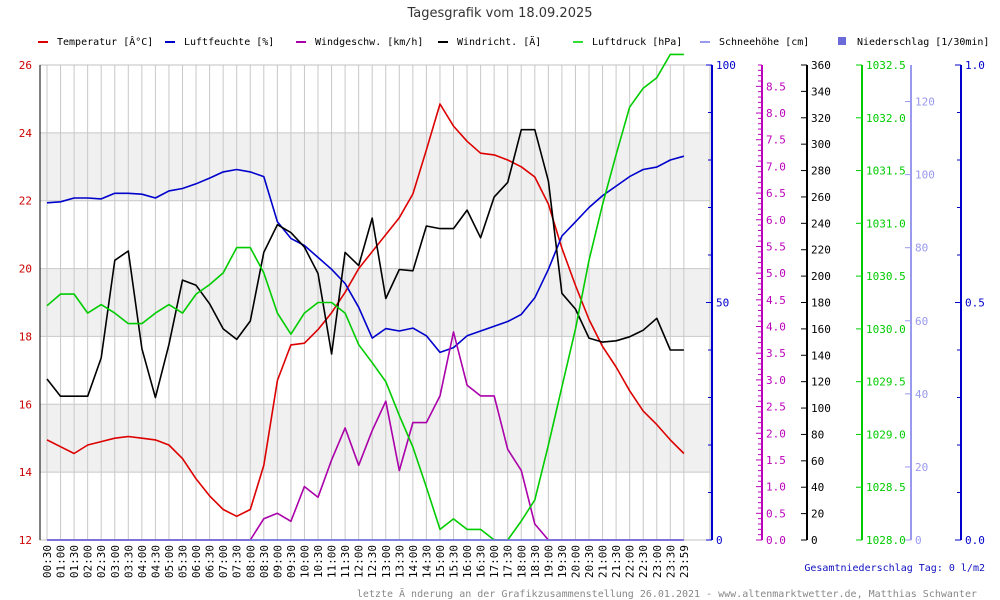  What do you see at coordinates (637, 42) in the screenshot?
I see `legend-label: Luftdruck [hPa]` at bounding box center [637, 42].